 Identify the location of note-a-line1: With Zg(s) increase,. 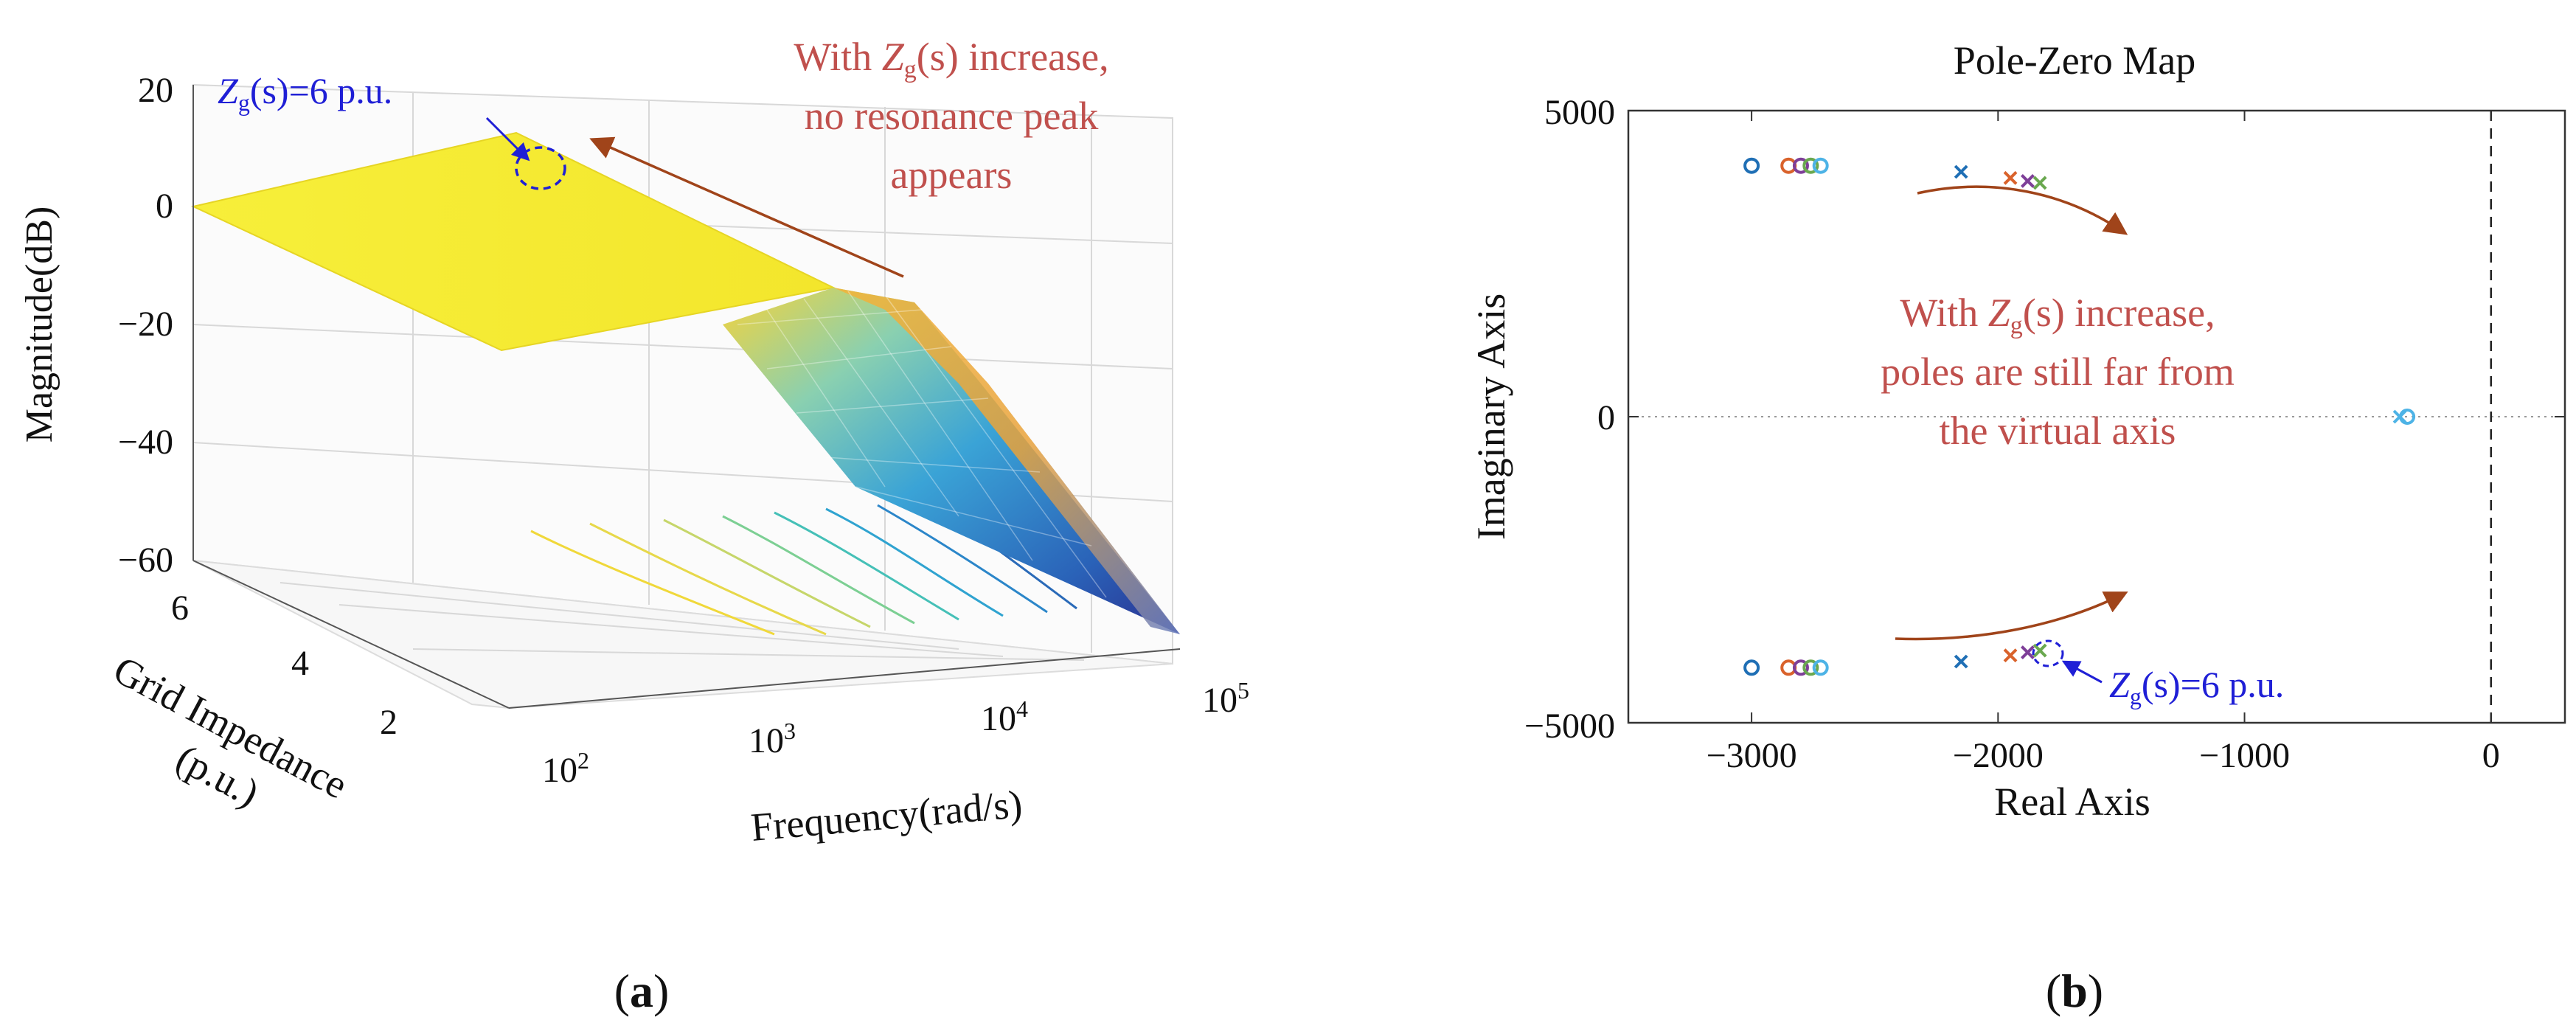
(951, 59).